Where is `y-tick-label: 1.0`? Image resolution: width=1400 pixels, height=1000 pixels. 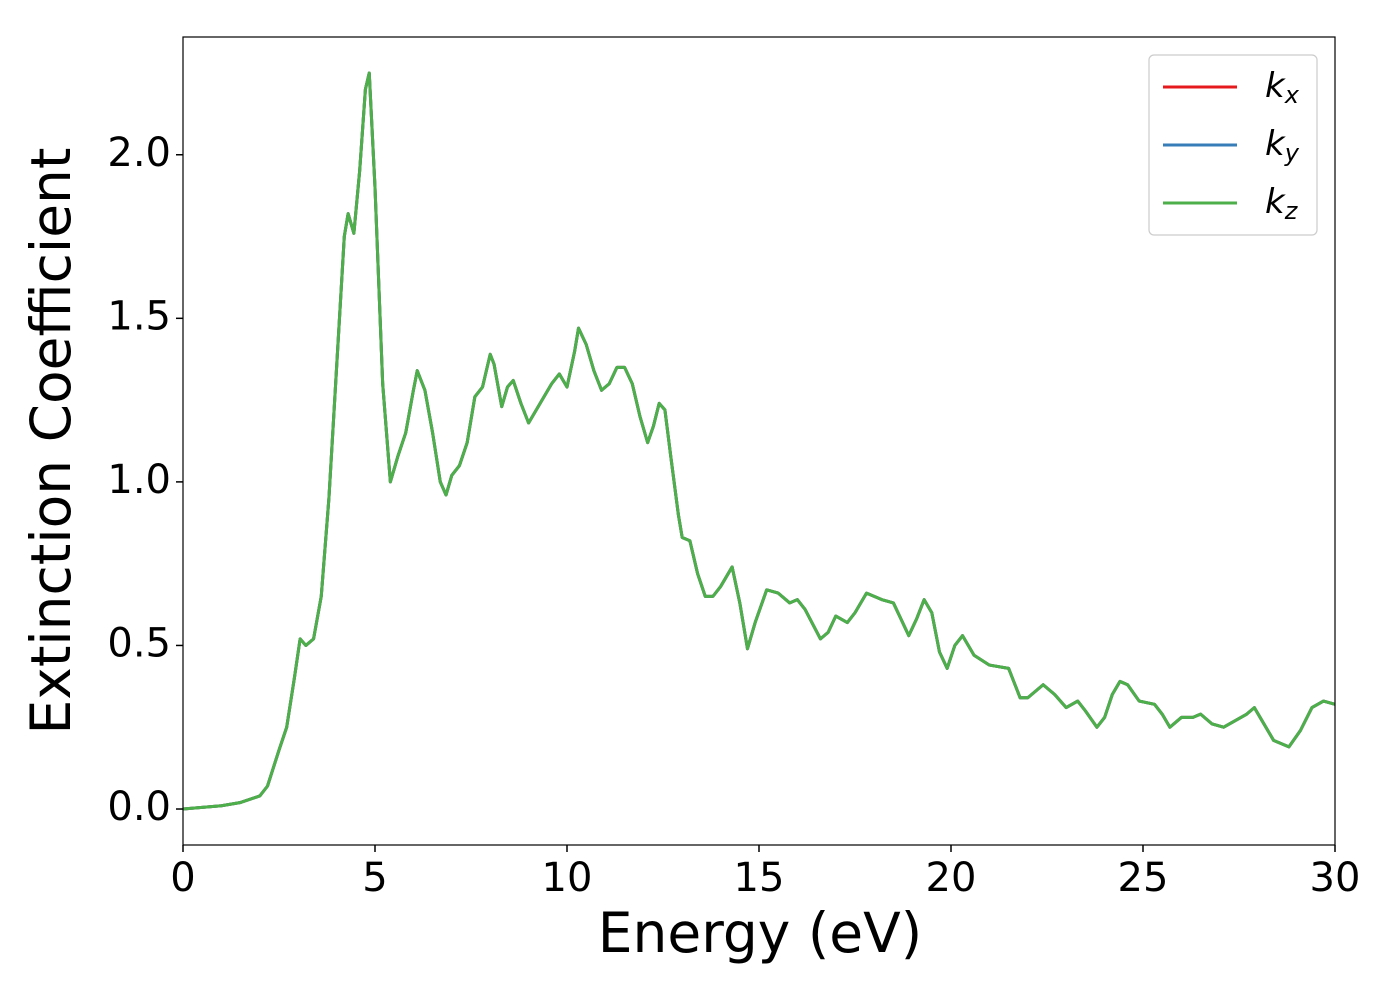 y-tick-label: 1.0 is located at coordinates (139, 480).